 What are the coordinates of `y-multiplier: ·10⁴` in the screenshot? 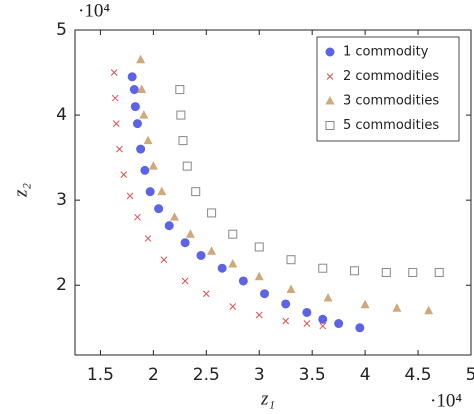 It's located at (94, 10).